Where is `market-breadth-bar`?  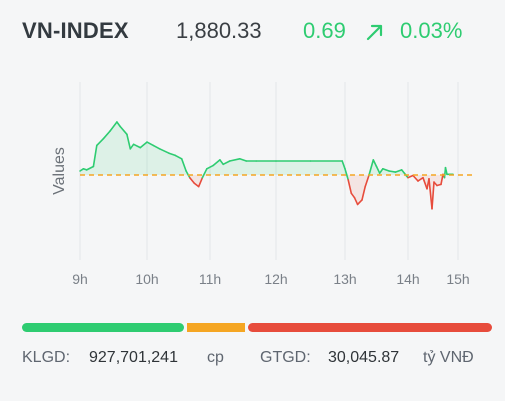
market-breadth-bar is located at coordinates (257, 327).